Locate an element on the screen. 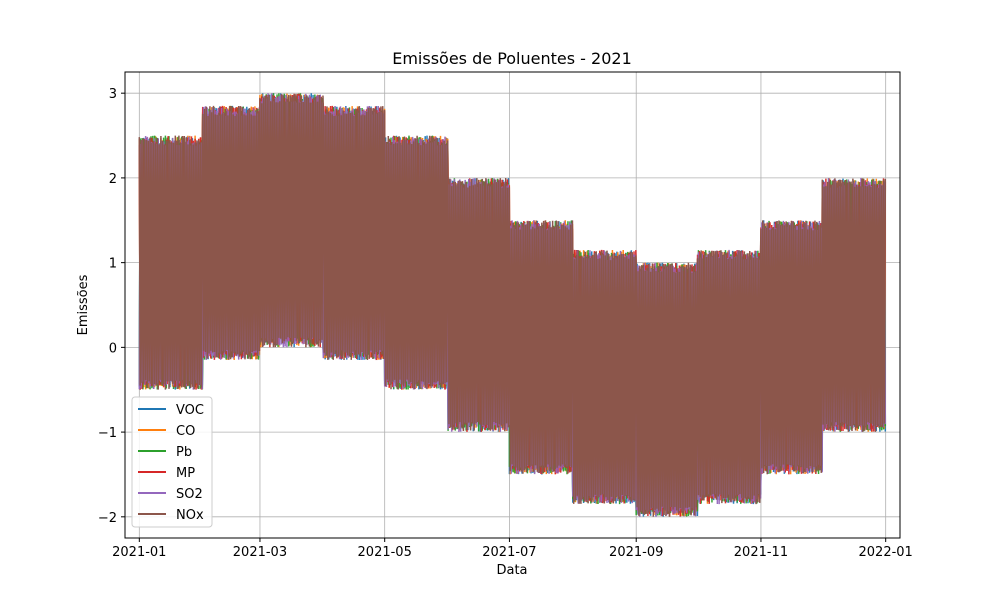 The height and width of the screenshot is (600, 1000). legend: VOC CO Pb MP SO2 NOx is located at coordinates (172, 462).